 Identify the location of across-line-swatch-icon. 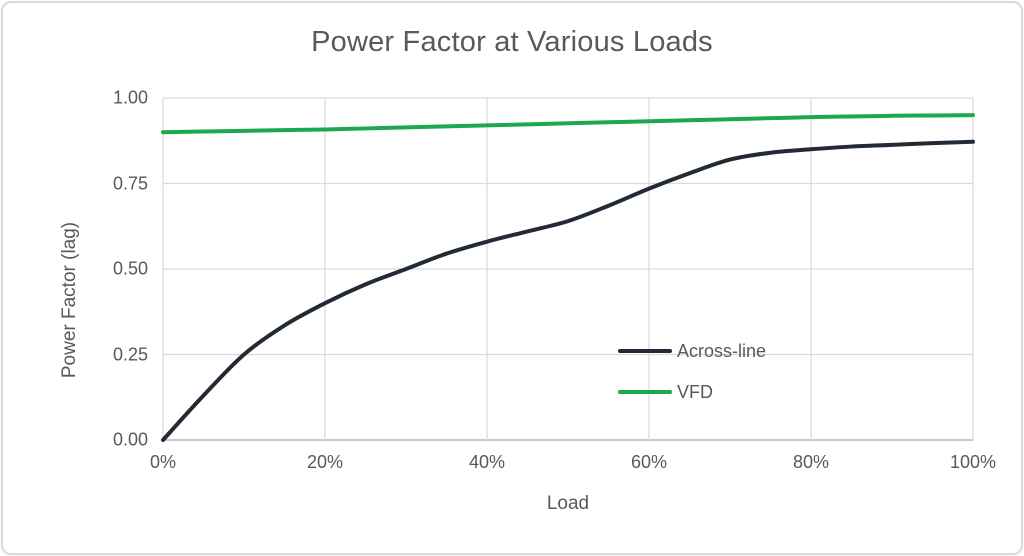
(645, 351).